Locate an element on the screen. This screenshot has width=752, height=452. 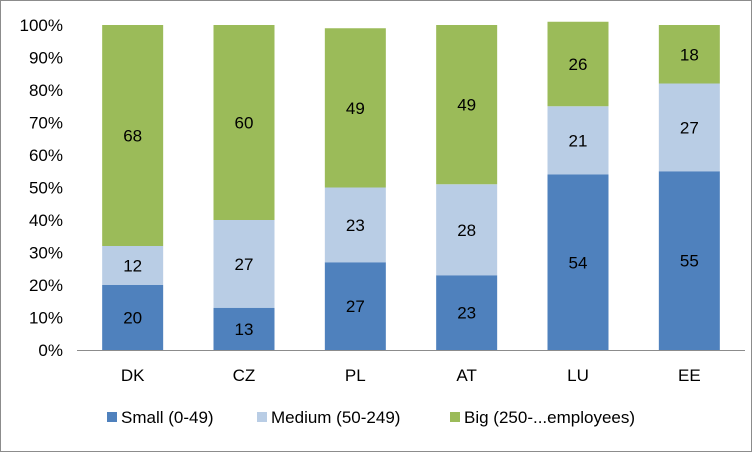
y-axis-labels: 0% 10% 20% 30% 40% 50% 60% 70% 80% 90% 100% is located at coordinates (41, 188).